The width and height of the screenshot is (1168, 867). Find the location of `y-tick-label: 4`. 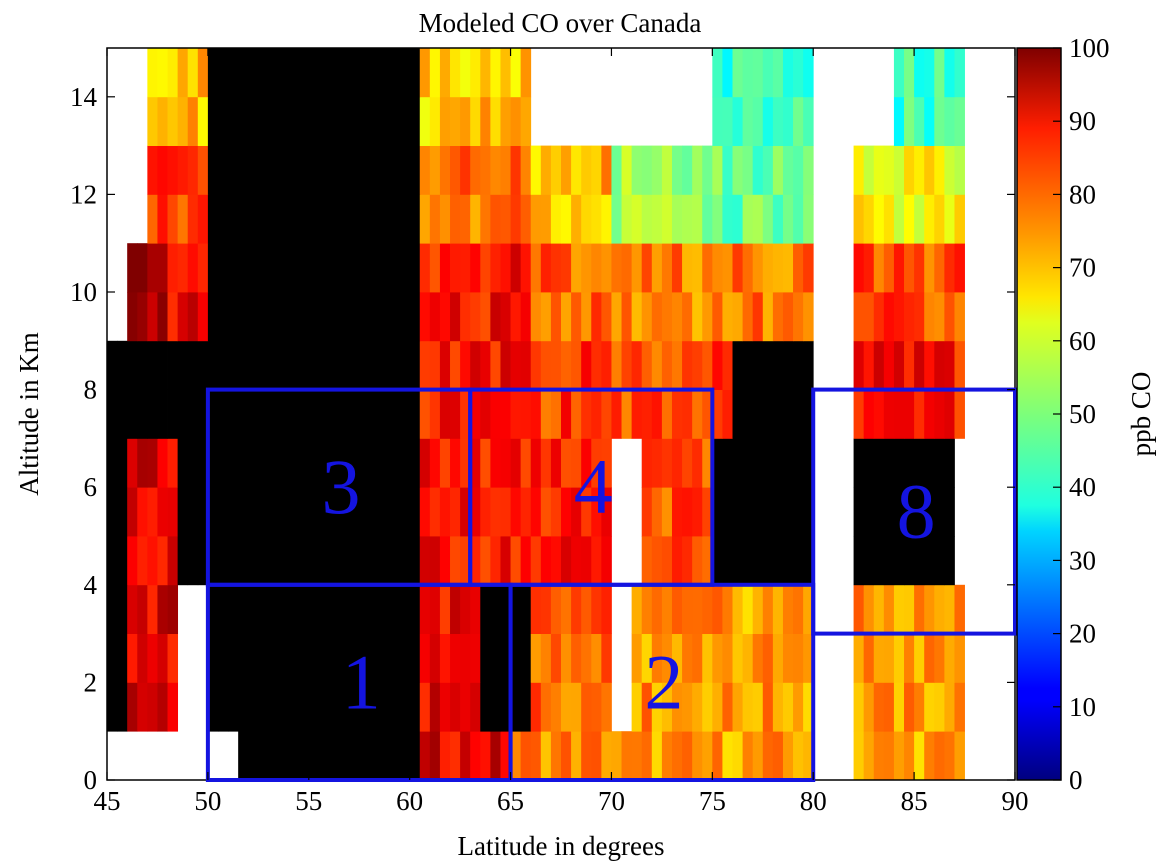

y-tick-label: 4 is located at coordinates (91, 585).